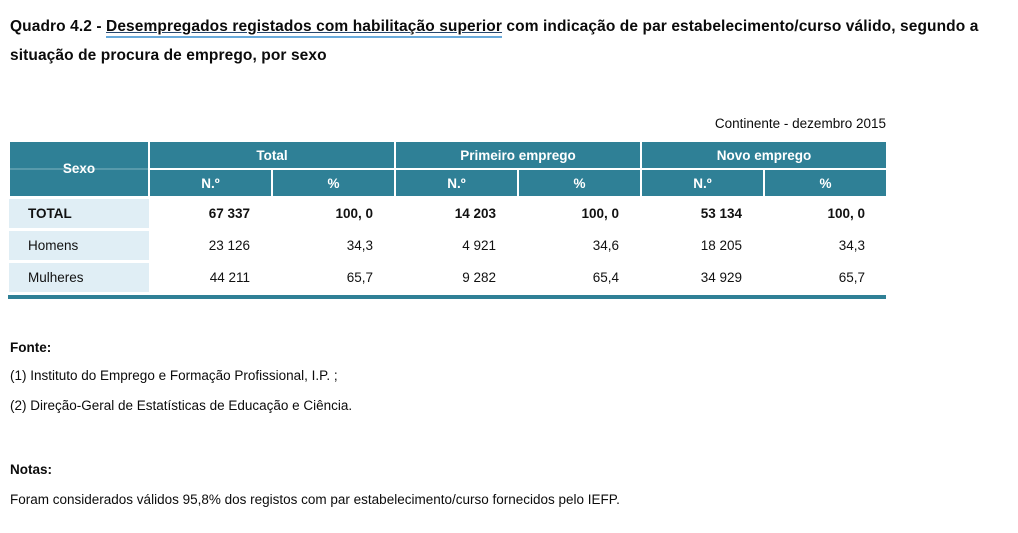 This screenshot has height=533, width=1018. Describe the element at coordinates (456, 277) in the screenshot. I see `cell-primeiro-n: 9 282` at that location.